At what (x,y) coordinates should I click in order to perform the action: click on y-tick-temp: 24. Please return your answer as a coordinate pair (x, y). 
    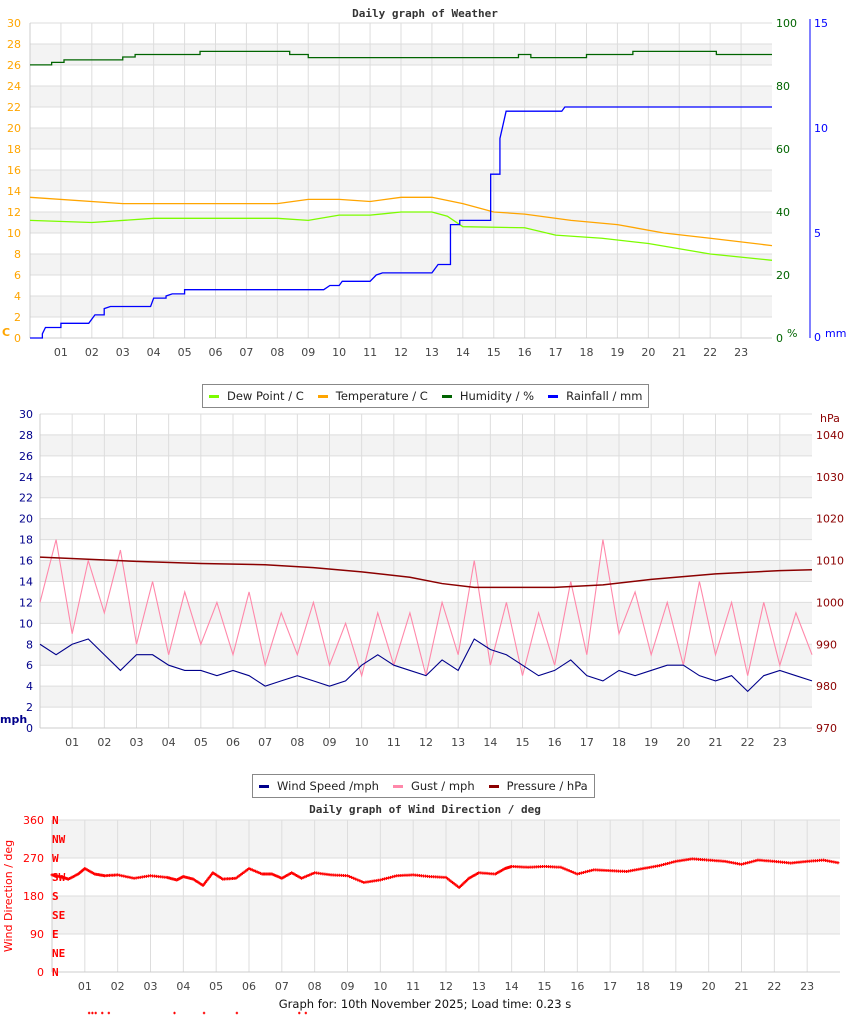
    Looking at the image, I should click on (14, 86).